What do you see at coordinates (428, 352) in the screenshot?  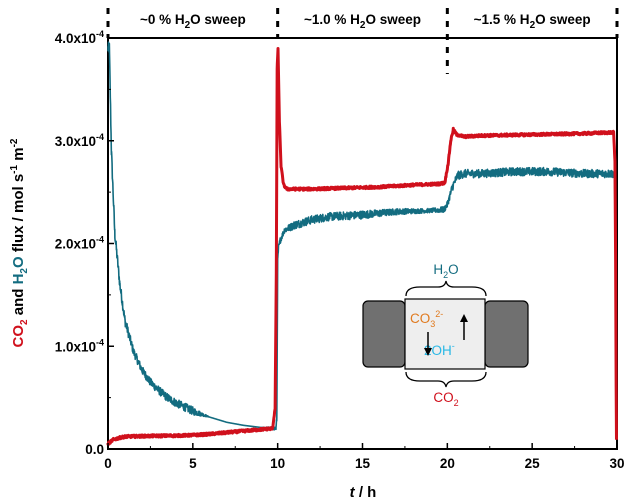 I see `down-arrowhead` at bounding box center [428, 352].